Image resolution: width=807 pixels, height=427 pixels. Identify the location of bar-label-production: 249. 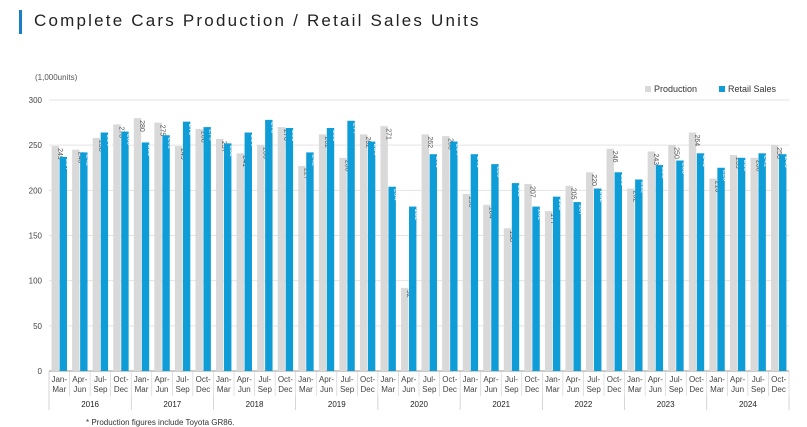
(182, 154).